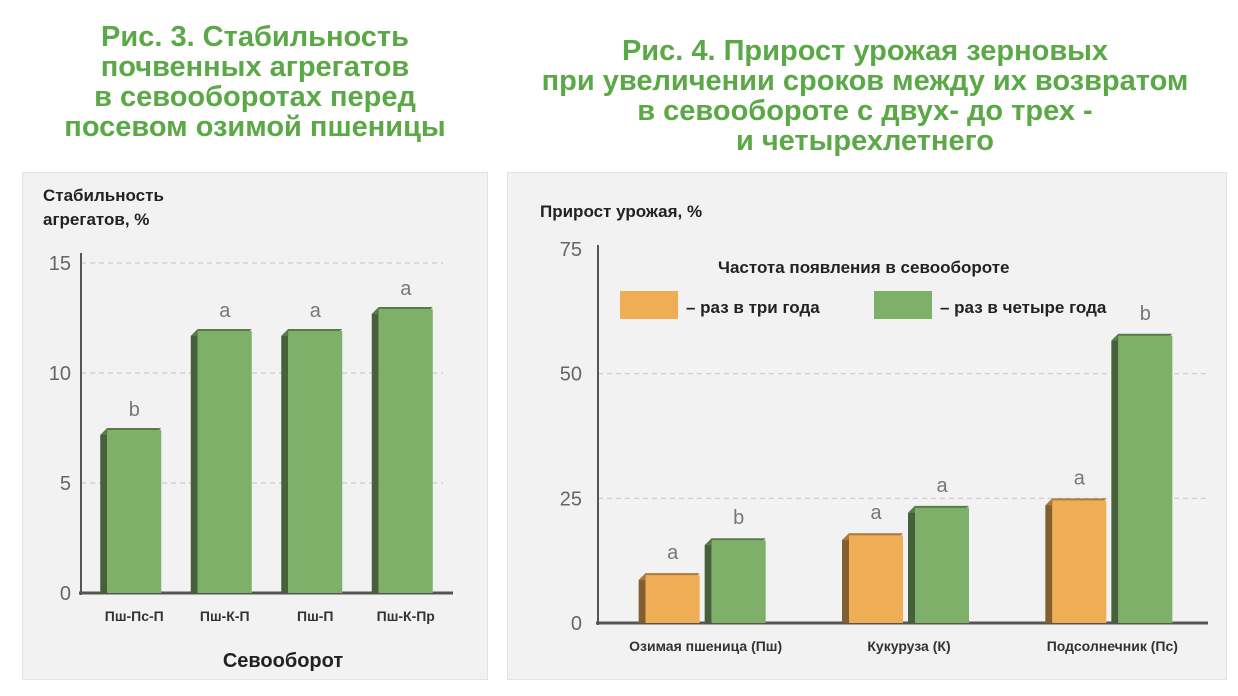 Image resolution: width=1238 pixels, height=696 pixels. I want to click on legend-label-three-years: – раз в три года, so click(753, 307).